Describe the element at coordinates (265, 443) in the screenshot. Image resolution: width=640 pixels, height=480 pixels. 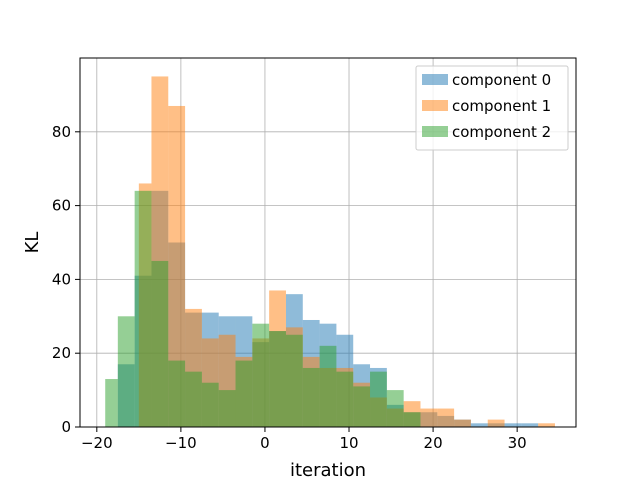
I see `x-tick-label: 0` at that location.